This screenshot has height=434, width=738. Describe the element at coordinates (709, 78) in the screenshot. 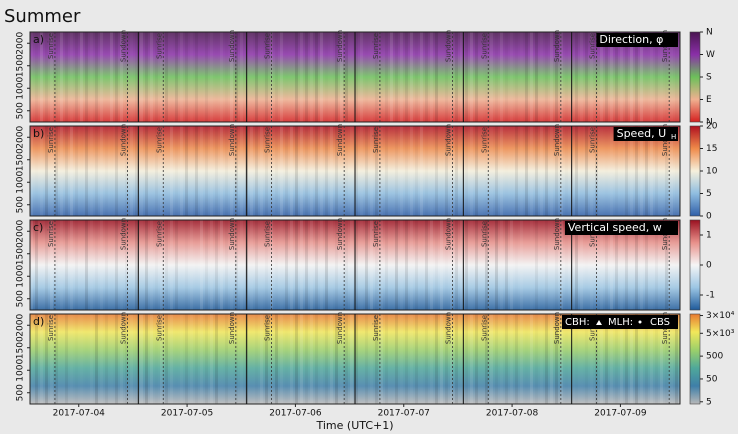

I see `colorbar-tick-label: S` at that location.